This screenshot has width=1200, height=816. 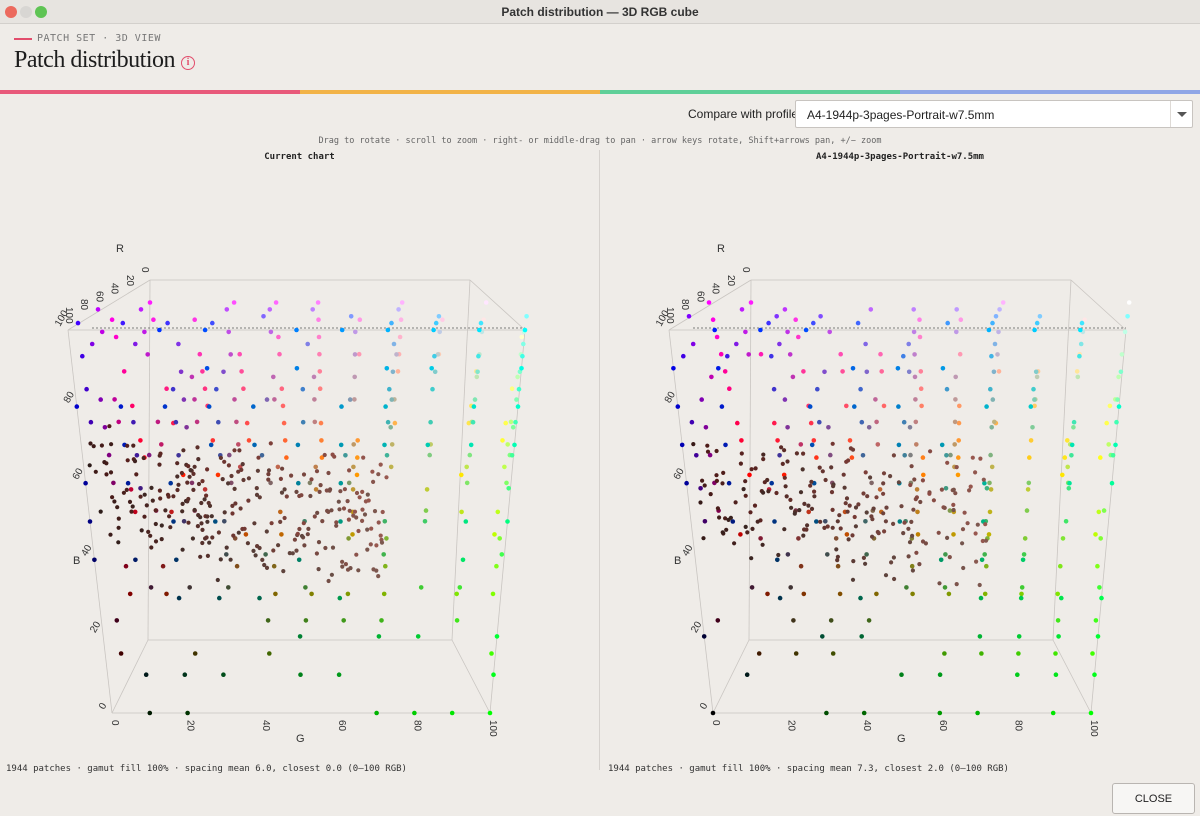 I want to click on r-tick-label: 20, so click(x=730, y=281).